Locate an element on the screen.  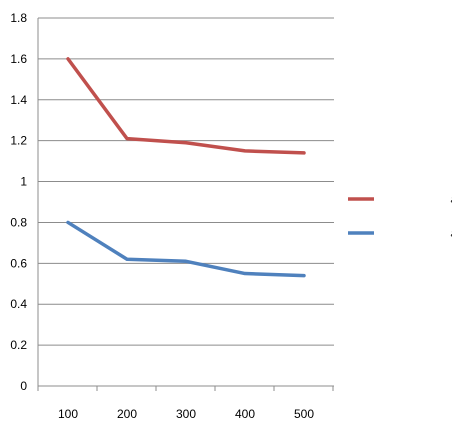
x-tick-label: 100 is located at coordinates (68, 414).